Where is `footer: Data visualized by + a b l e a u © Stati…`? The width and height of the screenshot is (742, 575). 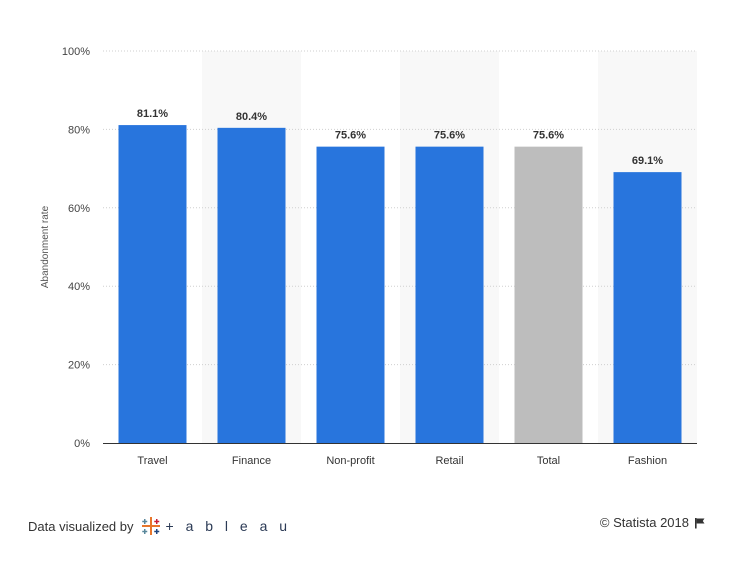
footer: Data visualized by + a b l e a u © Stati… is located at coordinates (371, 525).